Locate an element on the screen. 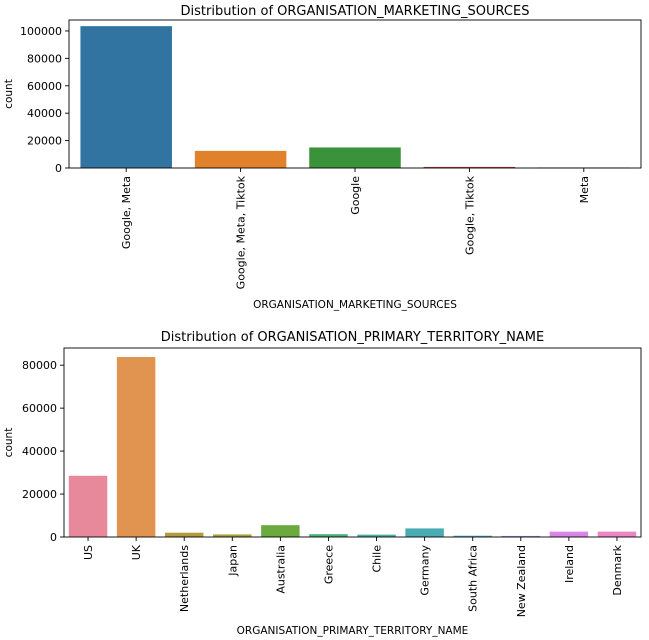 The width and height of the screenshot is (649, 640). x-tick-label: Japan is located at coordinates (232, 561).